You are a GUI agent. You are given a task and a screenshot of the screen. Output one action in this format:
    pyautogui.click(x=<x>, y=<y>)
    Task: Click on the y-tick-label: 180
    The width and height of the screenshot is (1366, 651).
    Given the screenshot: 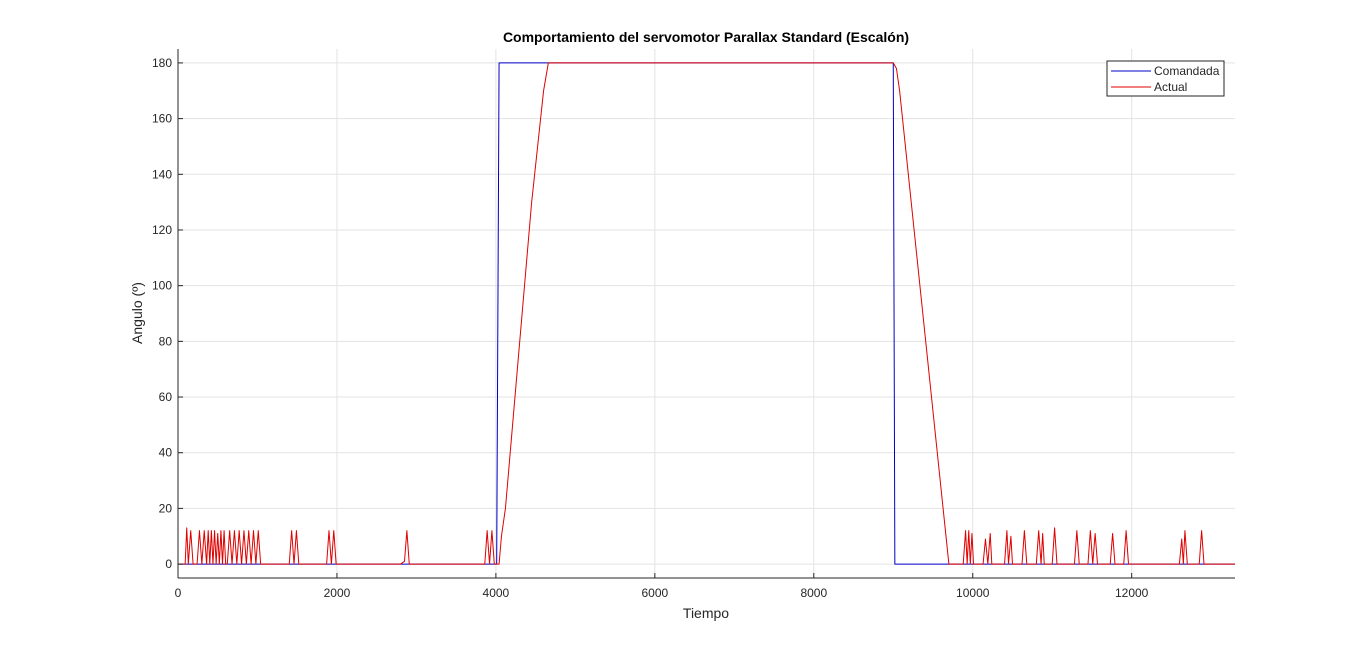 What is the action you would take?
    pyautogui.click(x=162, y=63)
    